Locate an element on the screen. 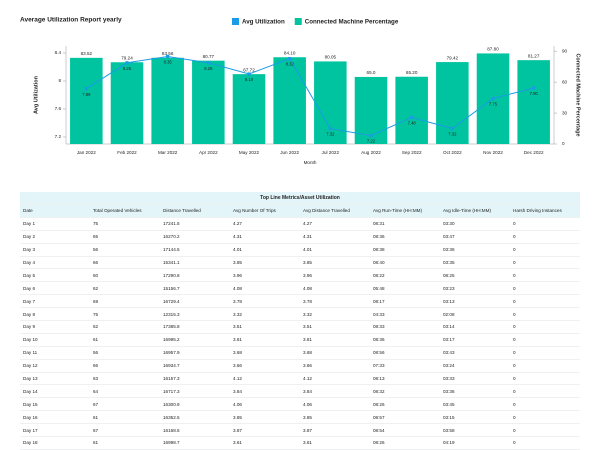  table-cell: 03:24 is located at coordinates (475, 366).